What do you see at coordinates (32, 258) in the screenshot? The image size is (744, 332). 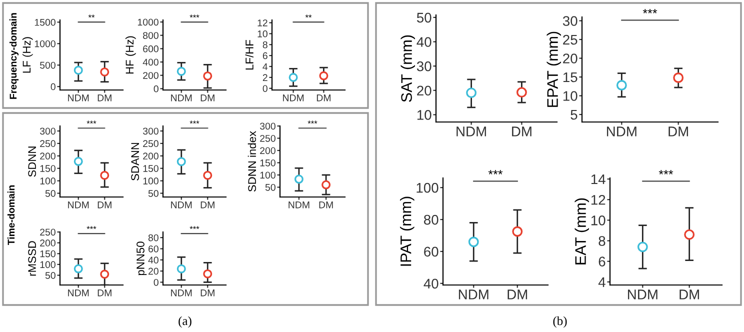 I see `y-axis-title: rMSSD` at bounding box center [32, 258].